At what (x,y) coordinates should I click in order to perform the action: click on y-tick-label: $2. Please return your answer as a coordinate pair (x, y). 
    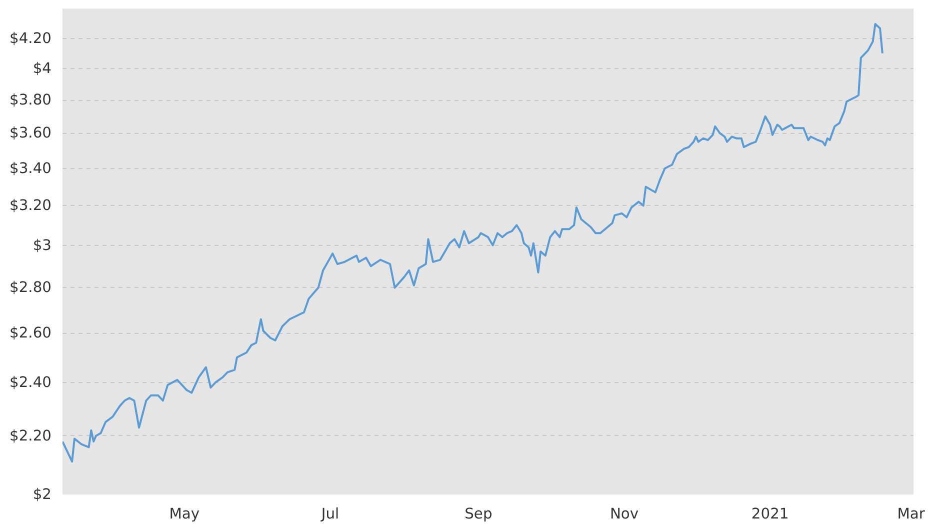
    Looking at the image, I should click on (42, 494).